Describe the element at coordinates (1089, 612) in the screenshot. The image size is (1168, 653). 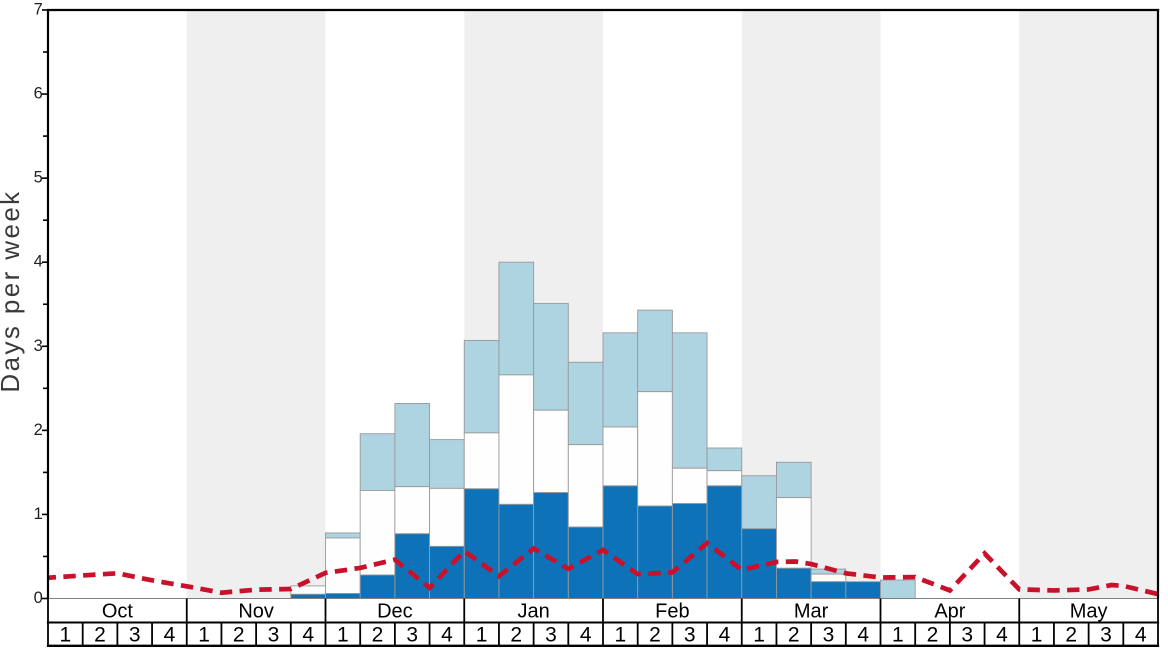
I see `svg-text: May` at that location.